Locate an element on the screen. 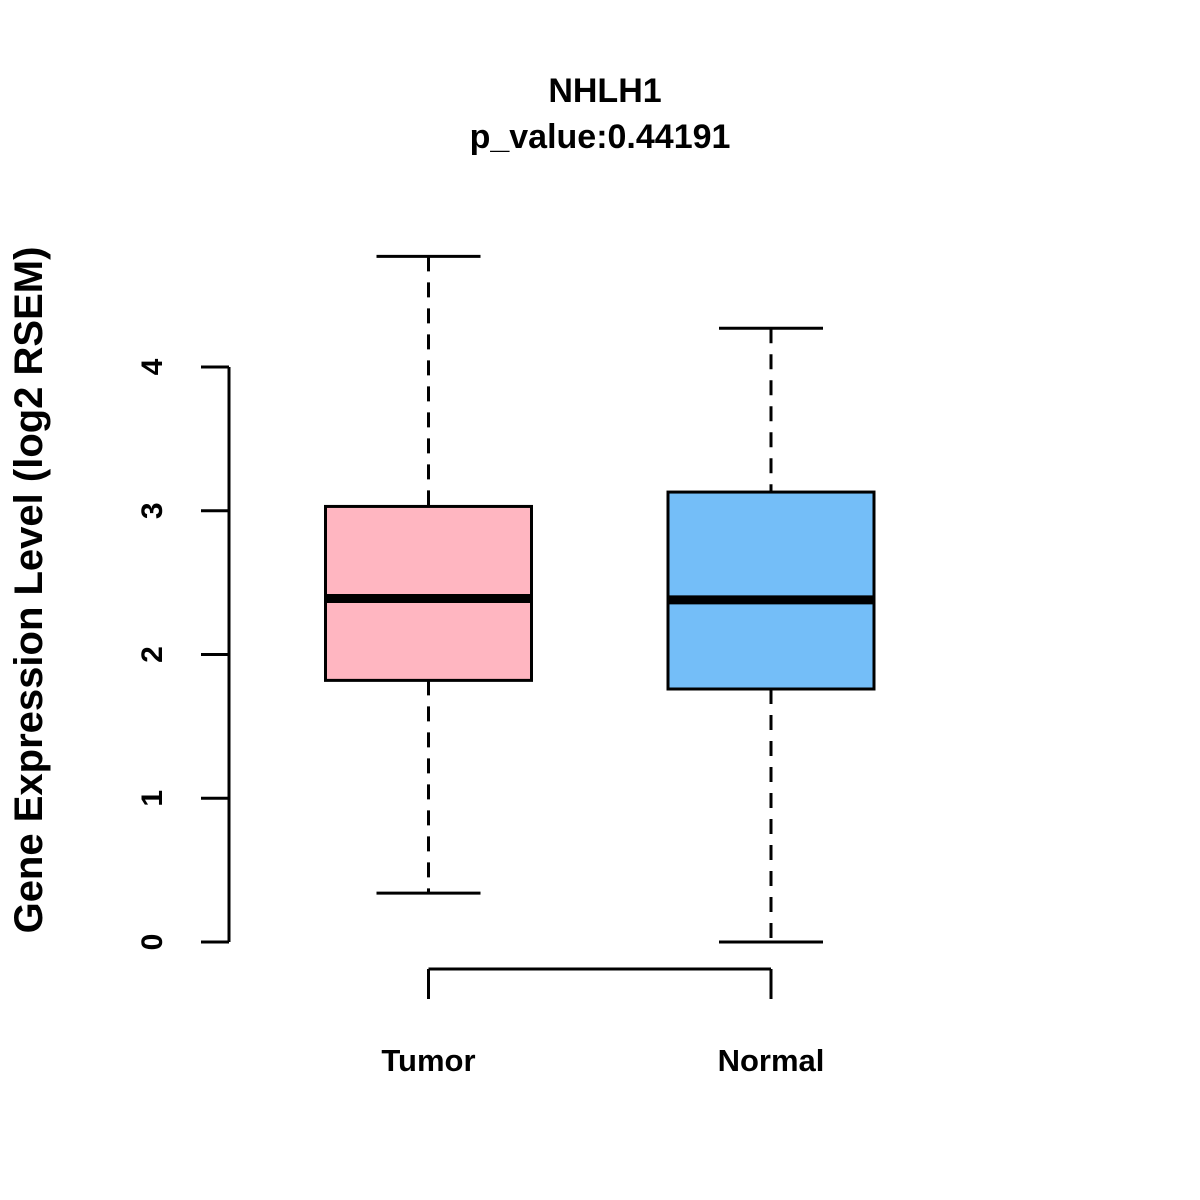 The height and width of the screenshot is (1200, 1200). y-tick-label: 4 is located at coordinates (152, 366).